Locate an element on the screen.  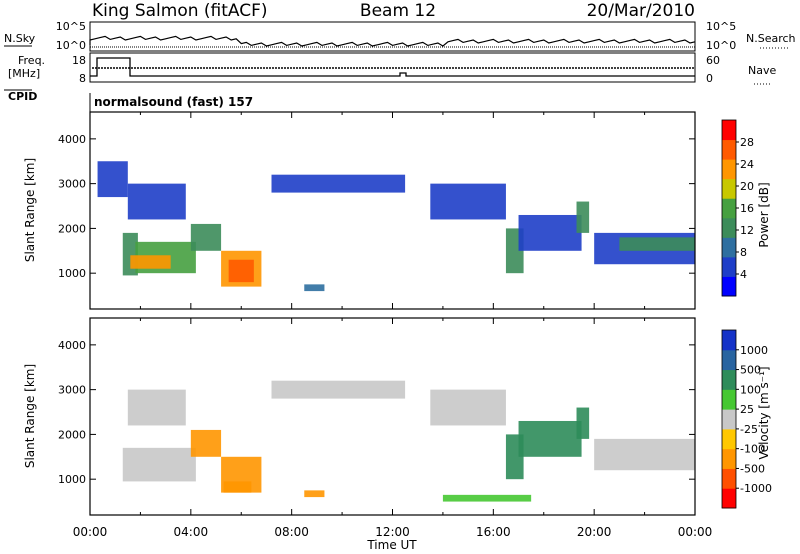
freq-left-tick-bottom: 8 is located at coordinates (82, 78).